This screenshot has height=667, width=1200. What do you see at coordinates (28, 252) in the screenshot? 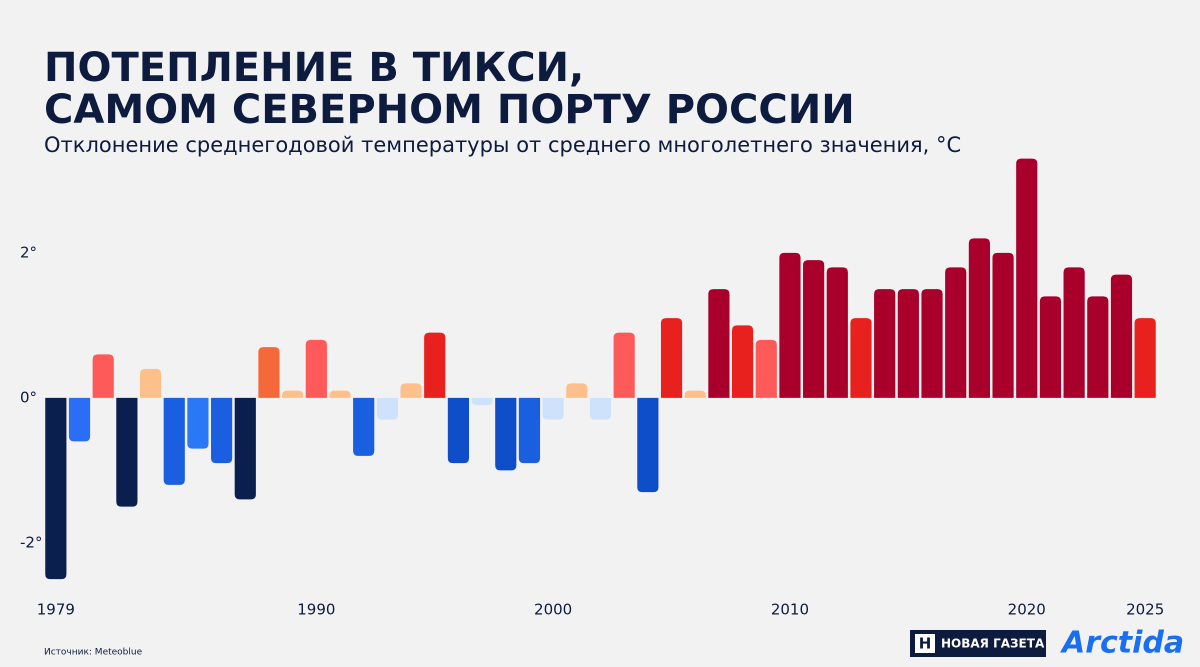
I see `y-tick-label: 2°` at bounding box center [28, 252].